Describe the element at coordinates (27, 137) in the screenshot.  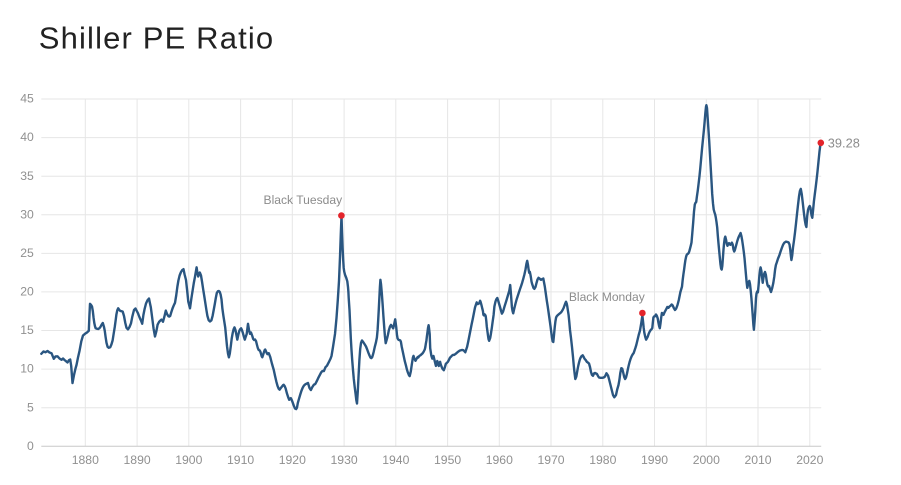
I see `svg-text: 40` at that location.